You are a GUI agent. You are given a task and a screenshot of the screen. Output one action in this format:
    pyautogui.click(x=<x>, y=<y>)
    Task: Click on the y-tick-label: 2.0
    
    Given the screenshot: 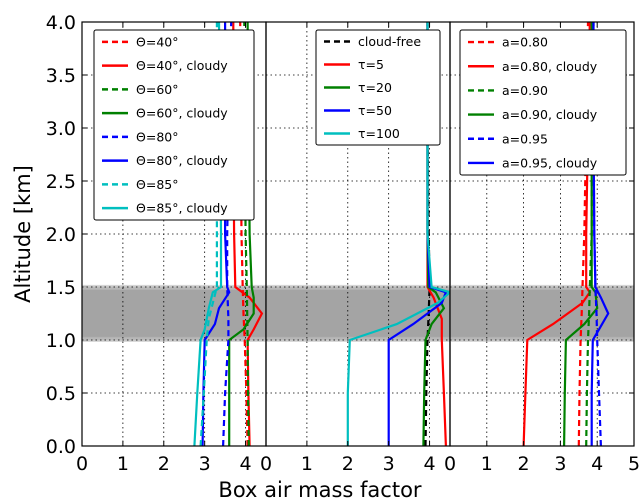 What is the action you would take?
    pyautogui.click(x=61, y=235)
    